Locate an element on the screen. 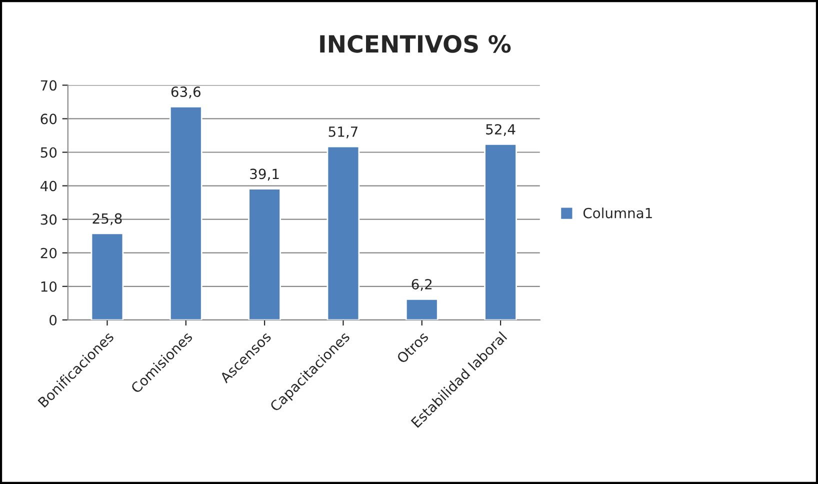  y-tick-label: 40 is located at coordinates (48, 186).